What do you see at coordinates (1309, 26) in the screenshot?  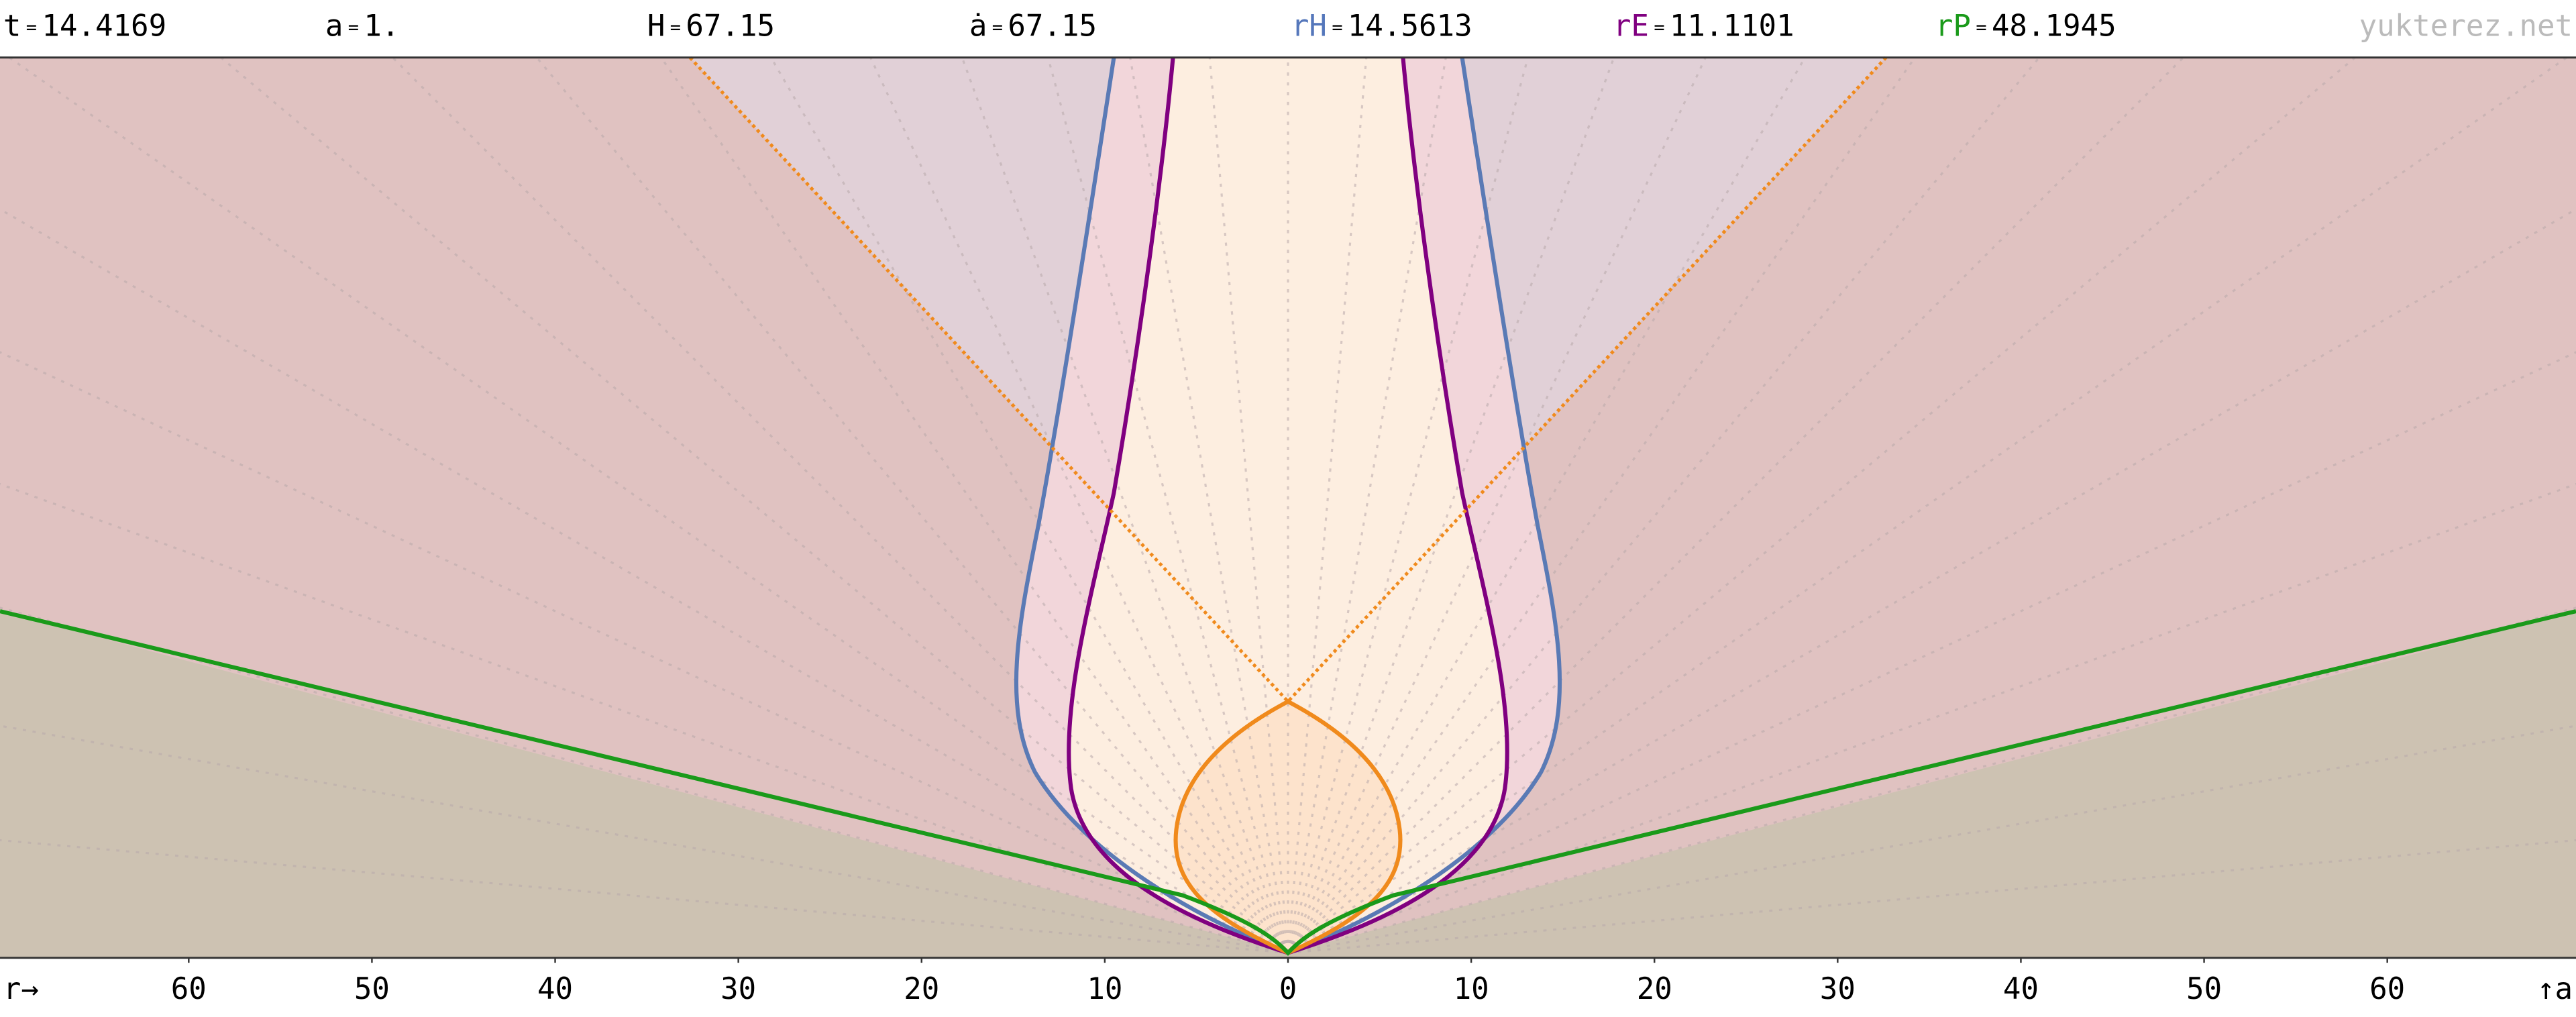 I see `header-label: rH` at bounding box center [1309, 26].